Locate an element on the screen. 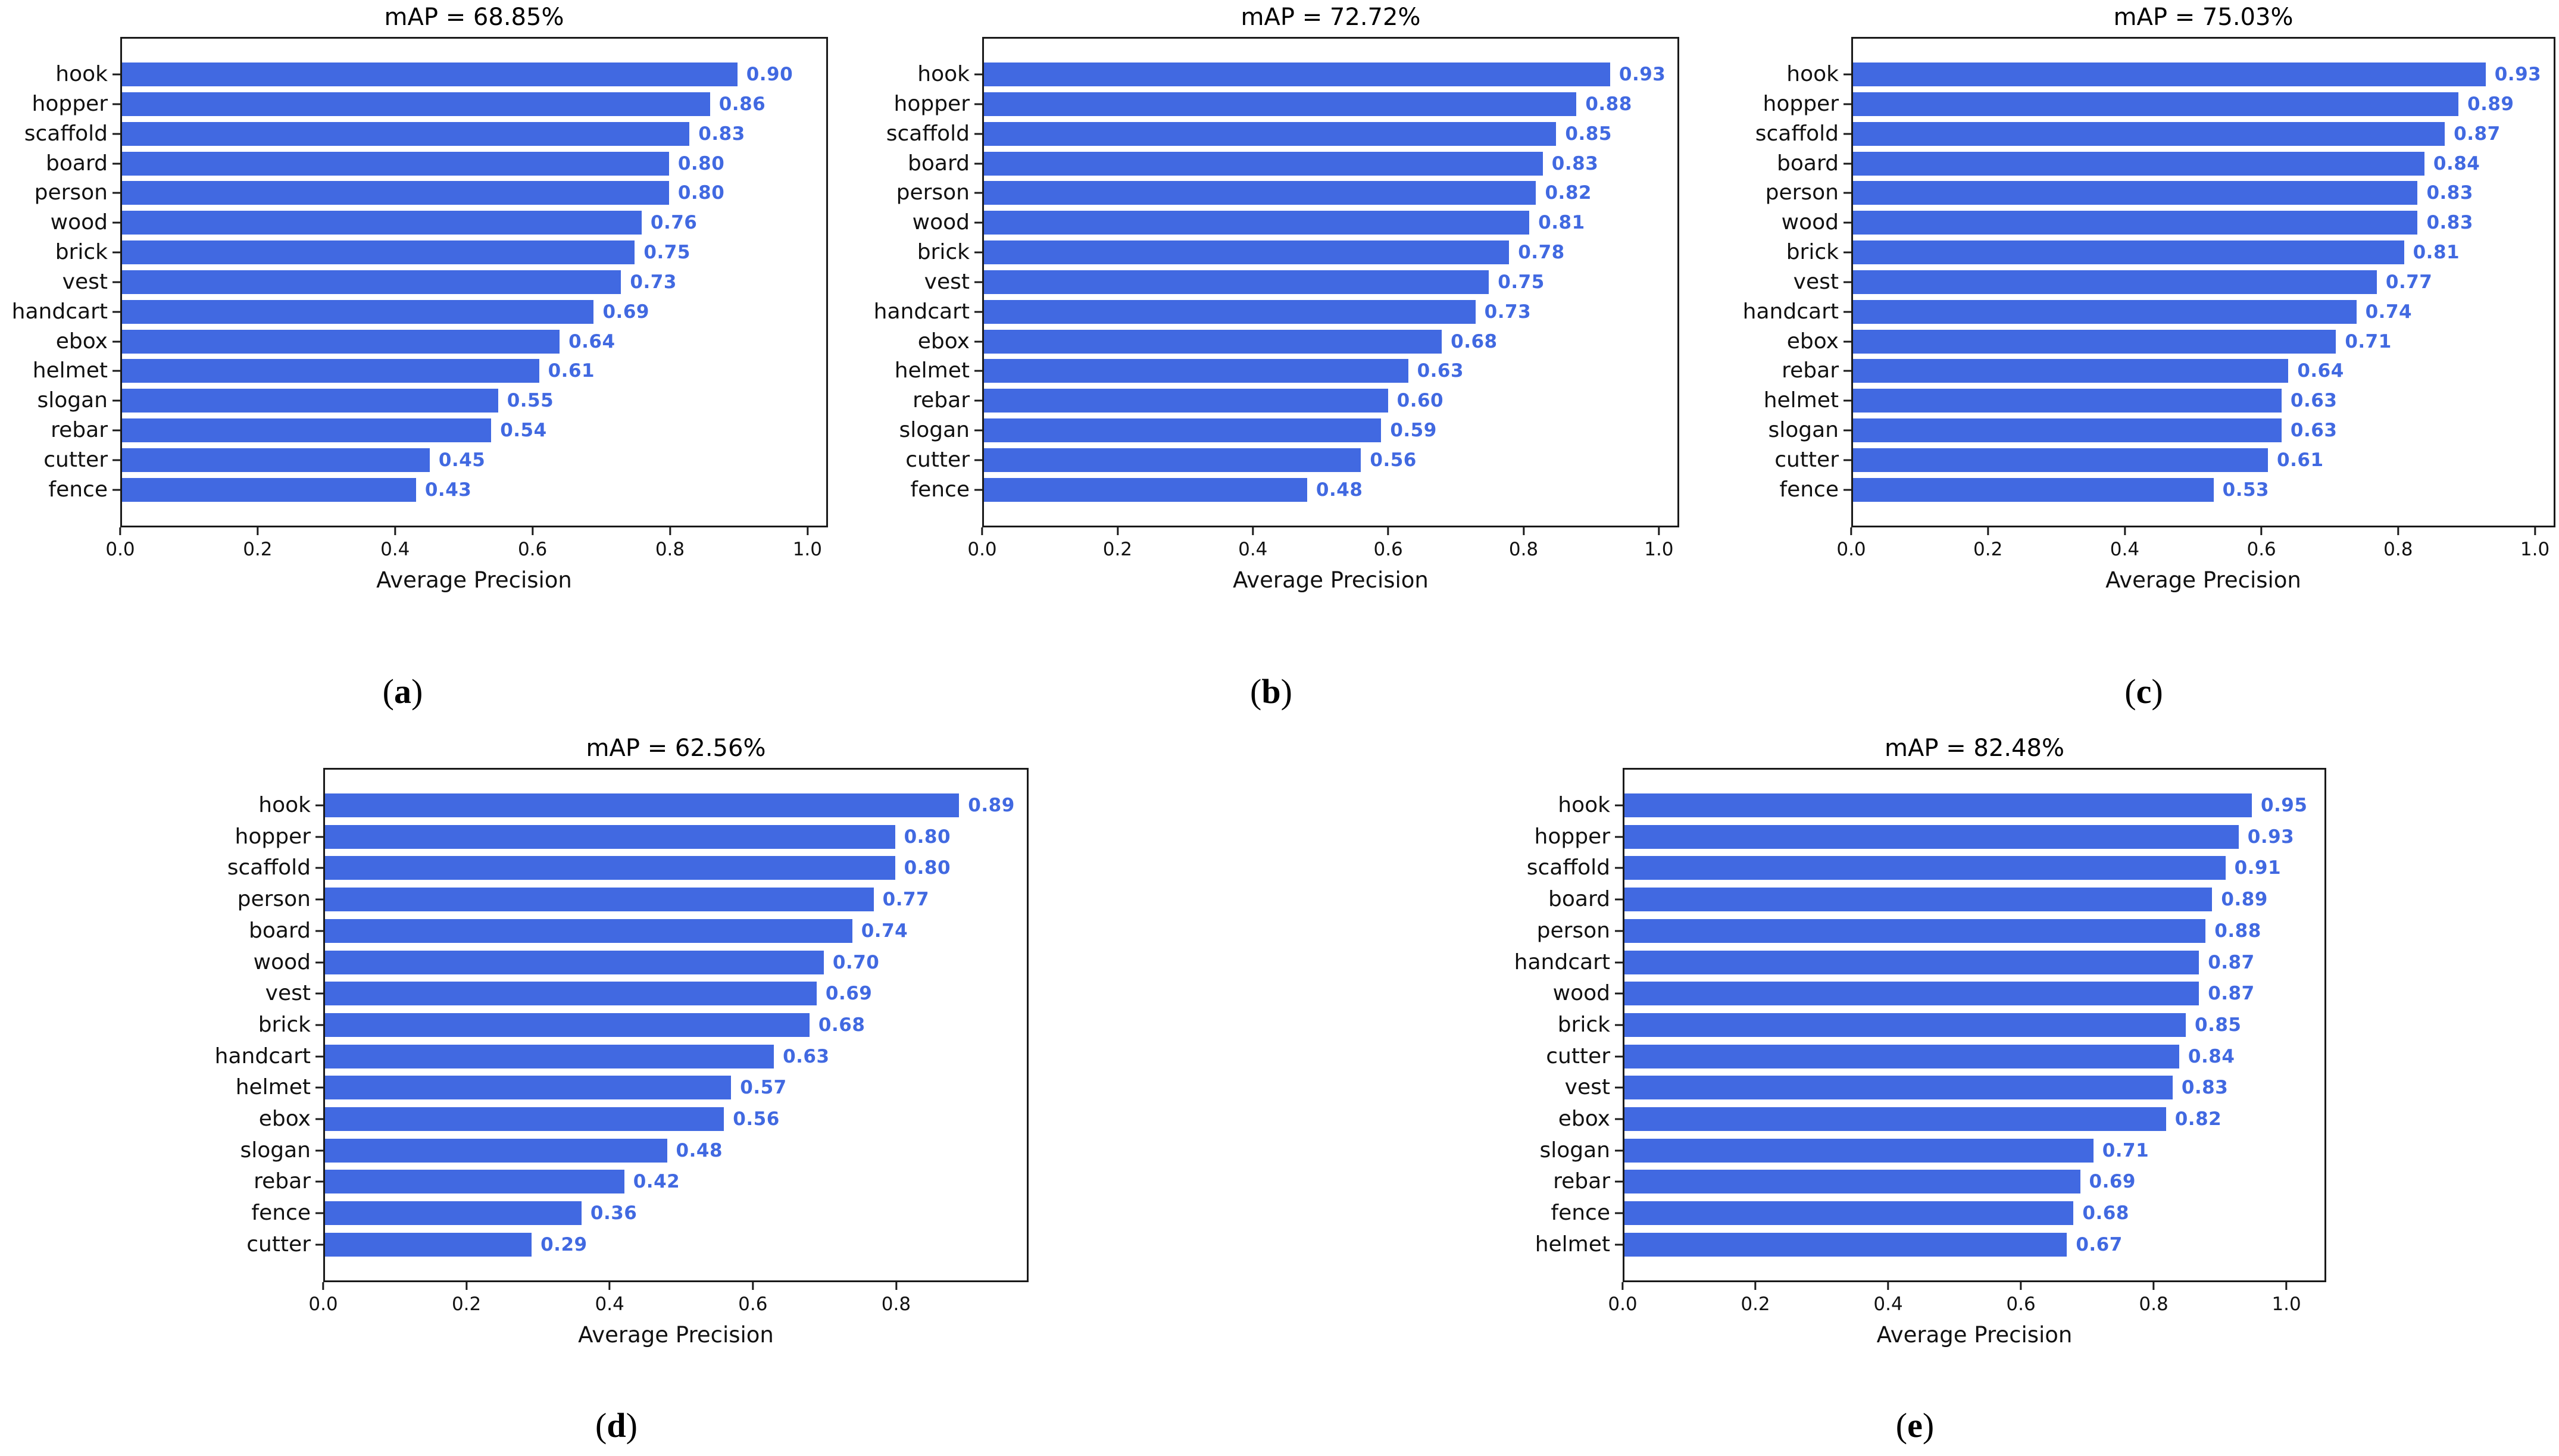 This screenshot has width=2559, height=1456. chart-title: mAP = 62.56% is located at coordinates (676, 748).